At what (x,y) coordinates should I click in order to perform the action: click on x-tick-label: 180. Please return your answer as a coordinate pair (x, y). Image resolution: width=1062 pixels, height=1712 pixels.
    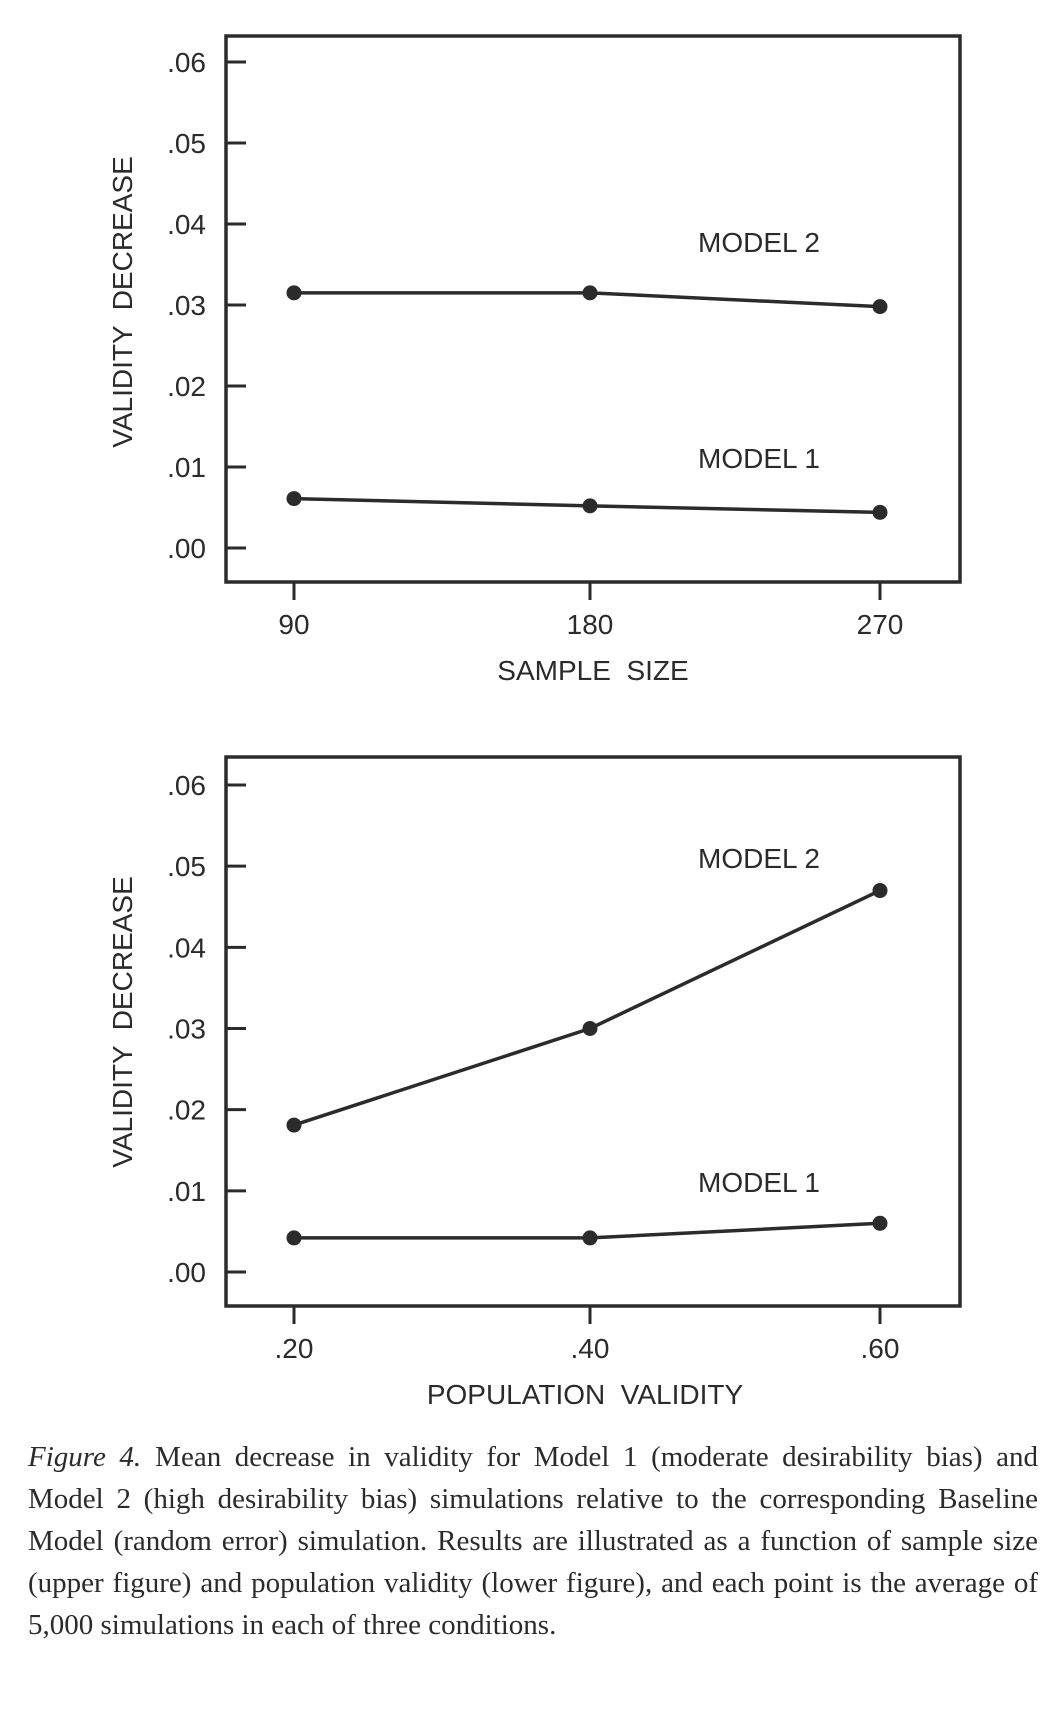
    Looking at the image, I should click on (590, 624).